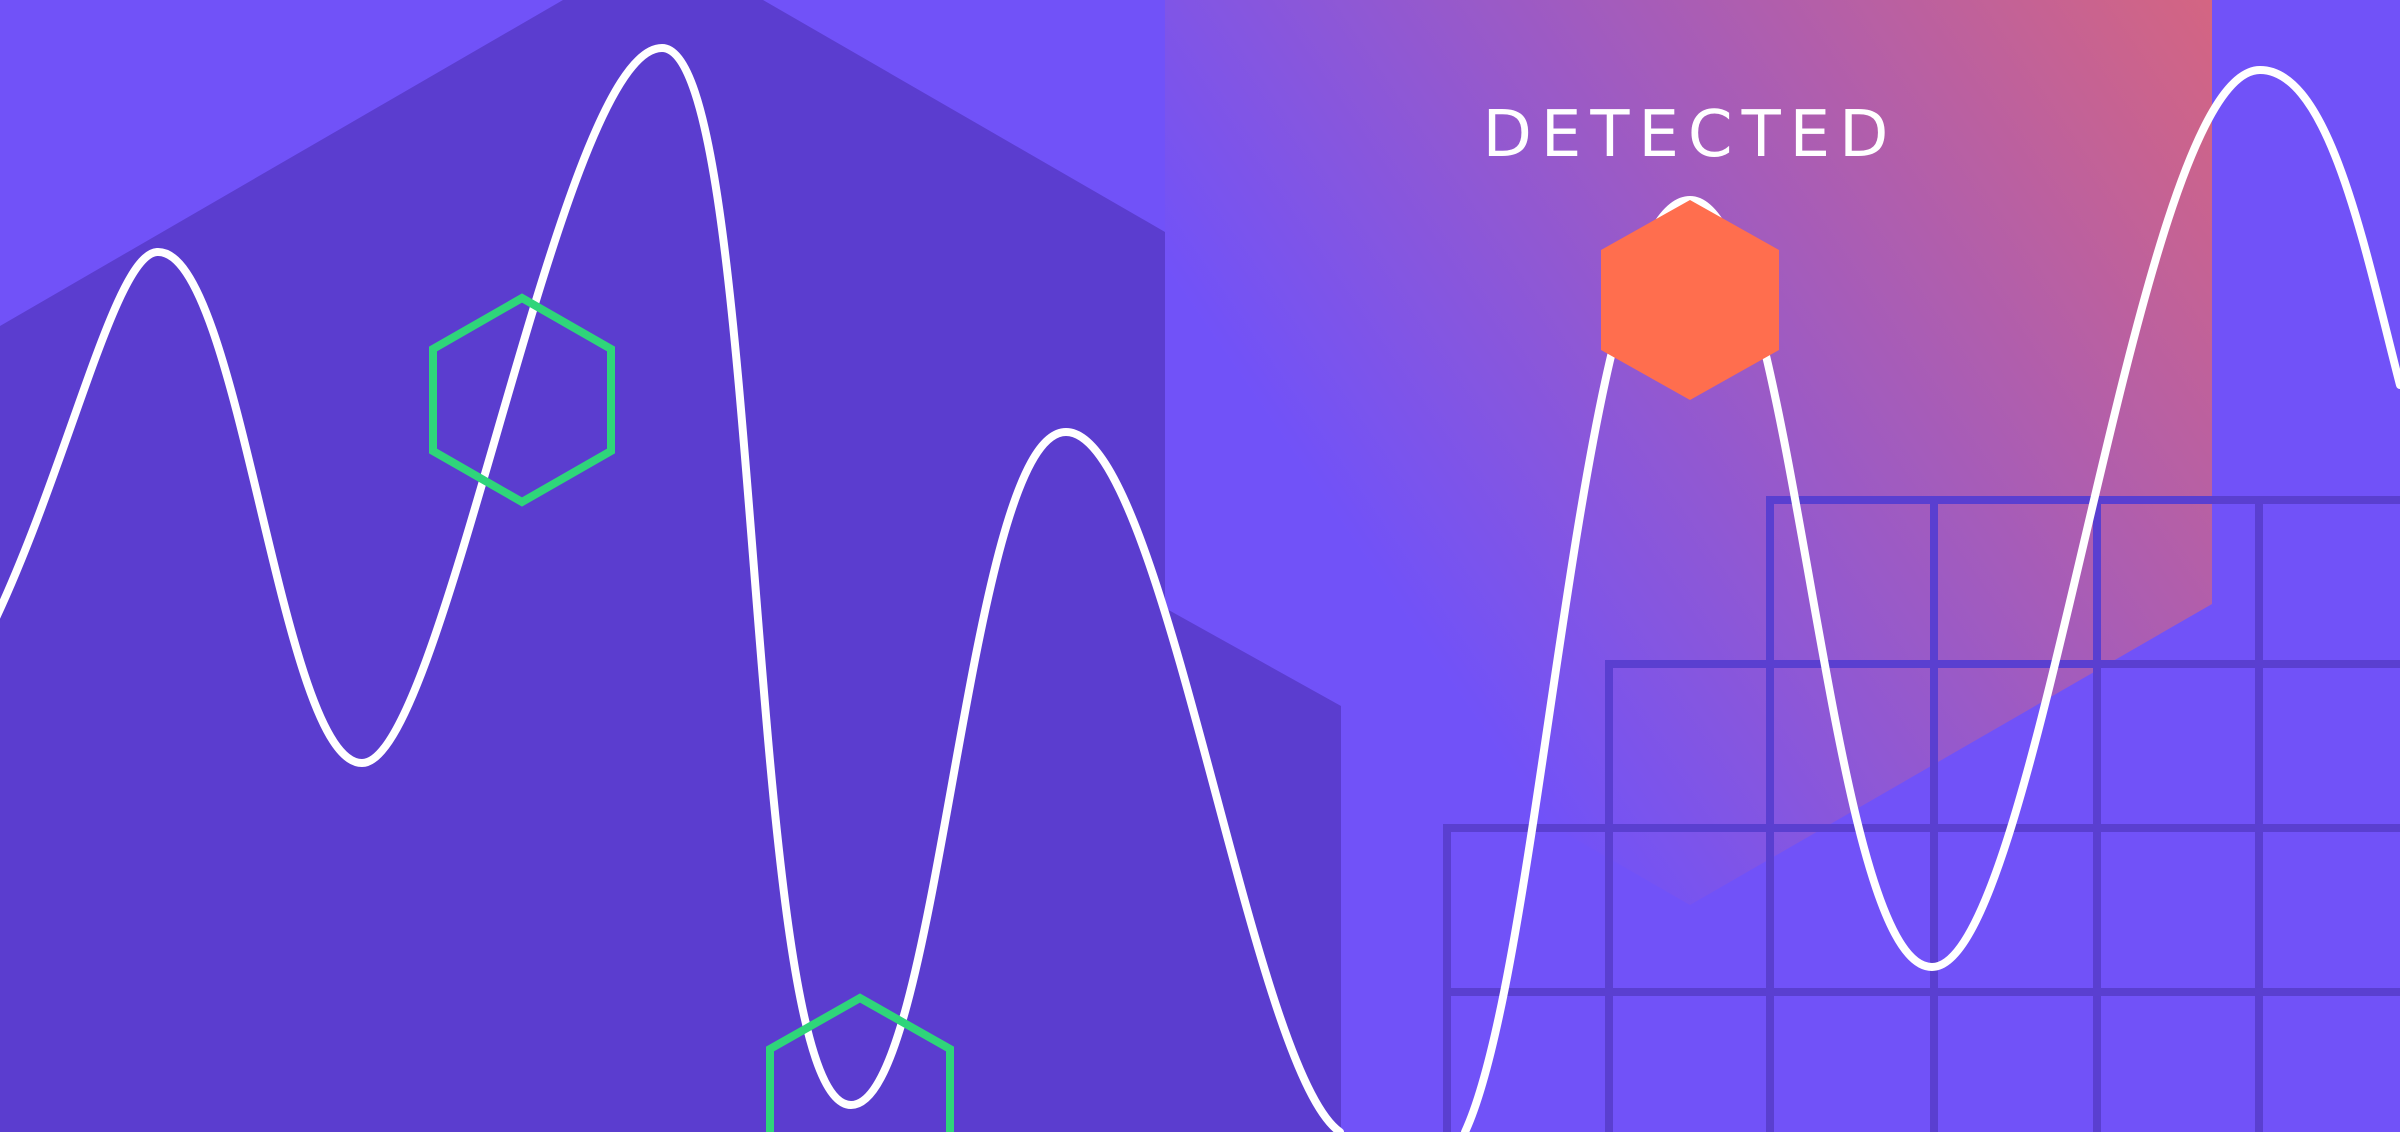 The image size is (2400, 1132). Describe the element at coordinates (1690, 135) in the screenshot. I see `detected-label: DETECTED` at that location.